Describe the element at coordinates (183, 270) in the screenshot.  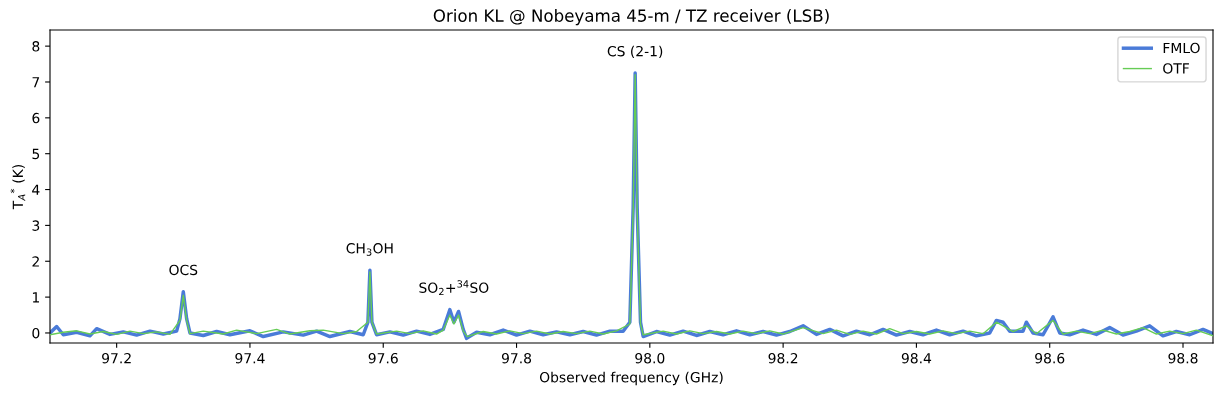
I see `annotation: OCS` at that location.